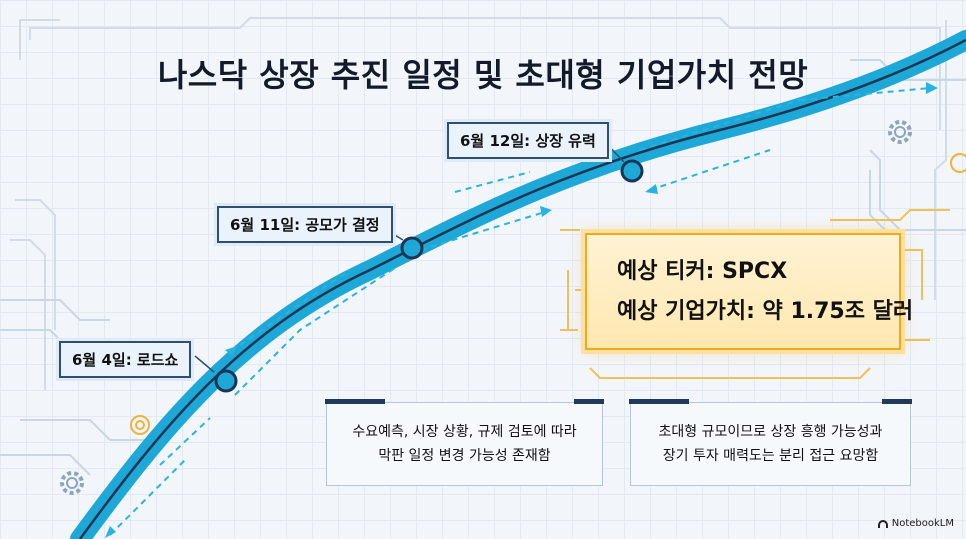 The width and height of the screenshot is (966, 539). I want to click on milestone-label-pricing: 6월 11일: 공모가 결정, so click(305, 224).